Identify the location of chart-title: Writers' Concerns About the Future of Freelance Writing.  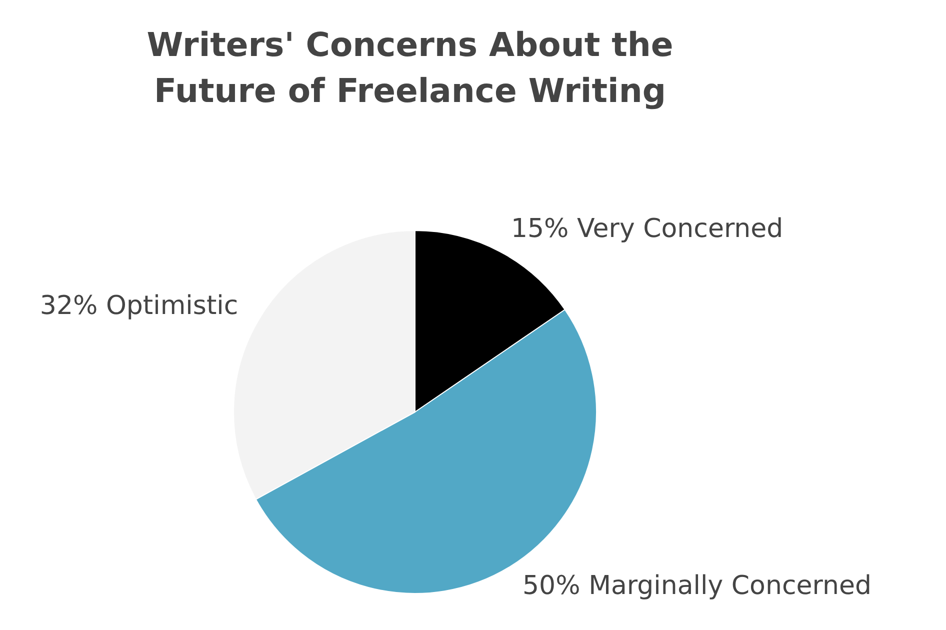
(410, 68).